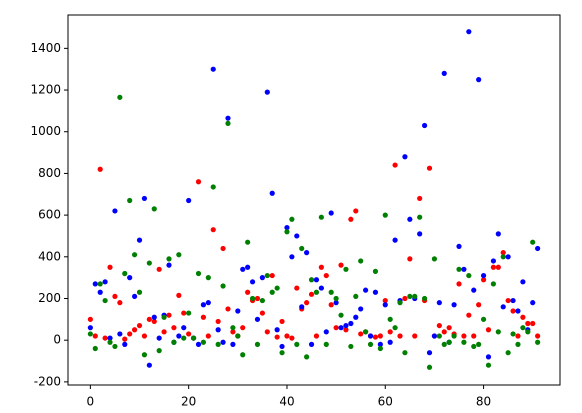  I want to click on x-tick-label: 0, so click(91, 402).